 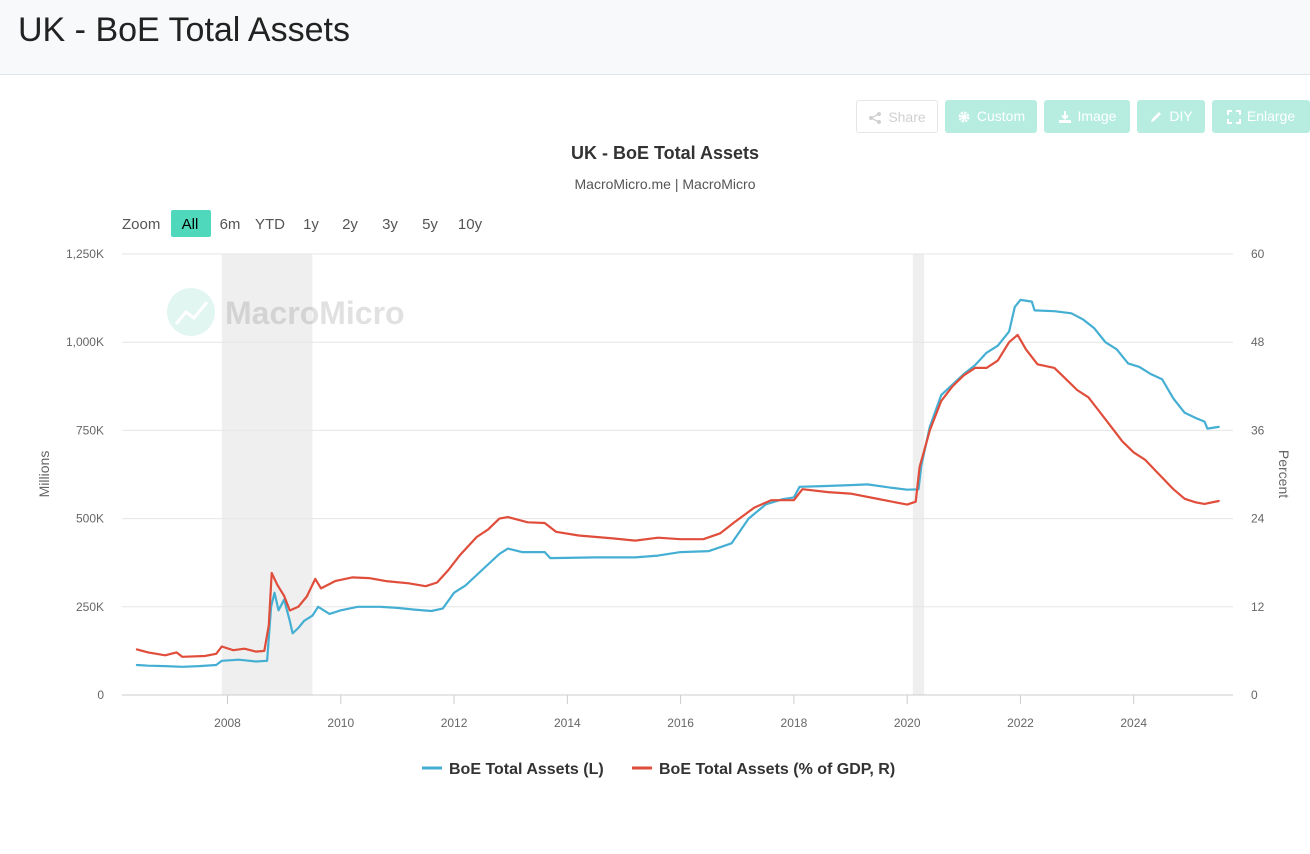 I want to click on y-tick-label-left: 750K, so click(x=90, y=430).